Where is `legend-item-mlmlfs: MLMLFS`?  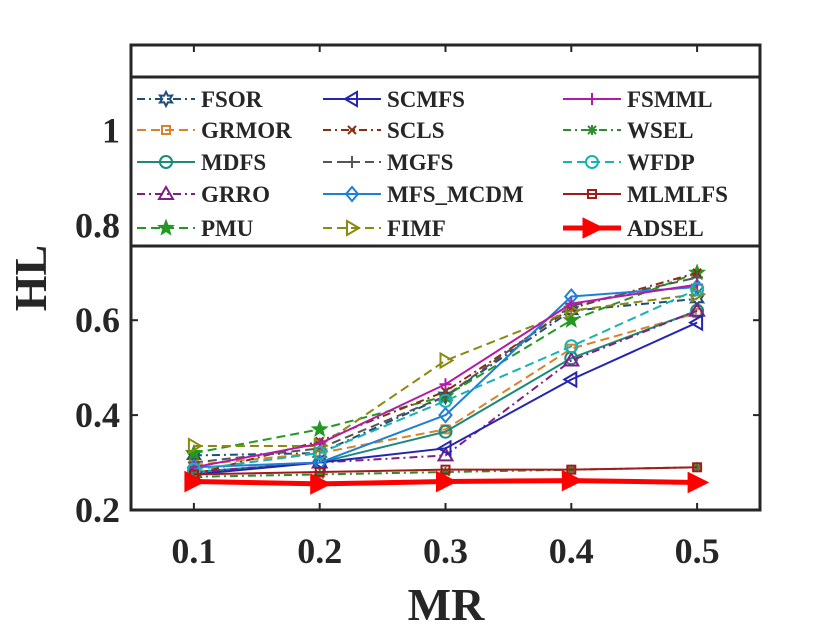 legend-item-mlmlfs: MLMLFS is located at coordinates (645, 194).